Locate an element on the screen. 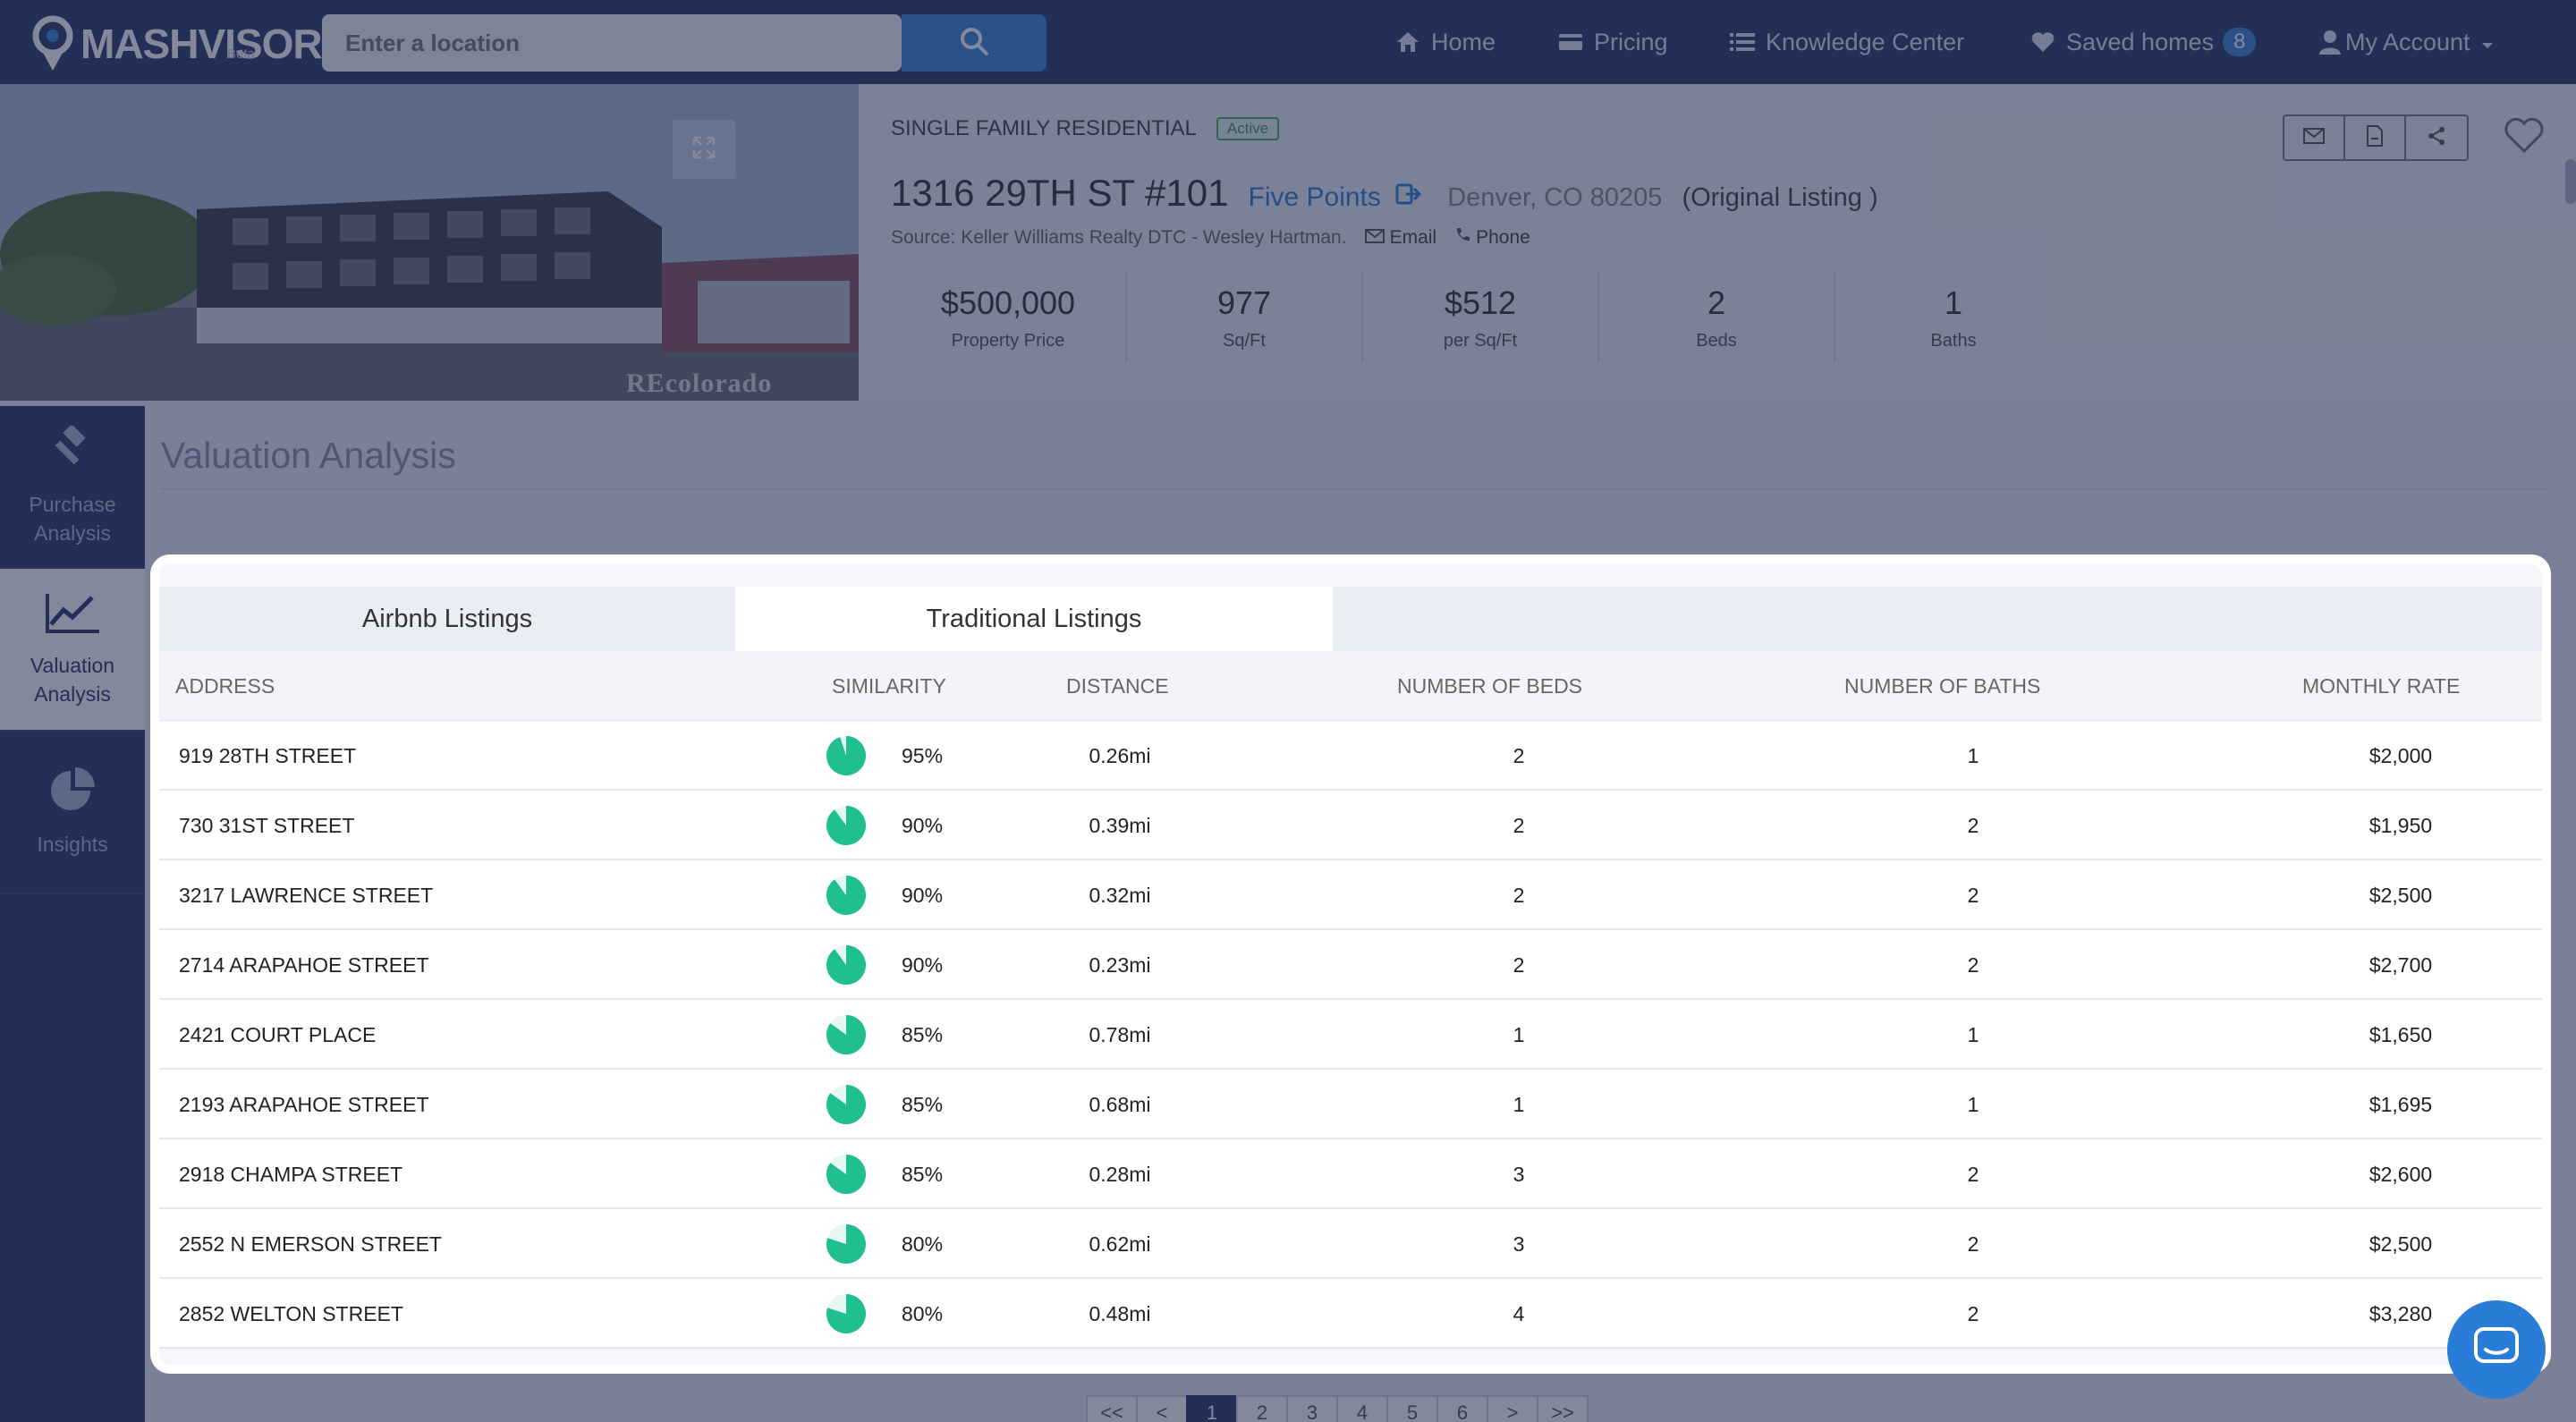 This screenshot has width=2576, height=1422. heart-outline-icon is located at coordinates (2524, 137).